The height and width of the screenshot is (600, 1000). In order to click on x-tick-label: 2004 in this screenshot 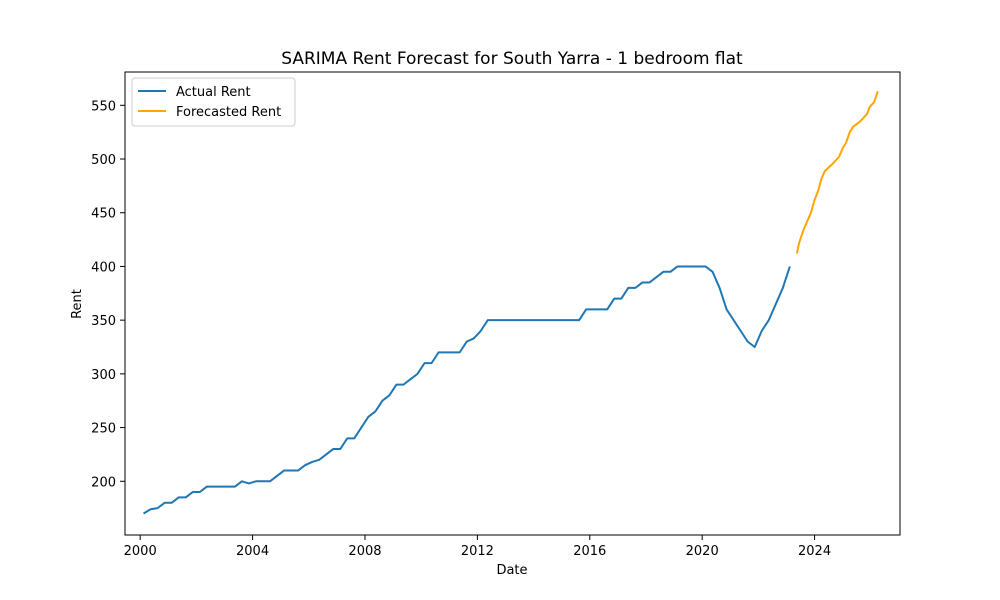, I will do `click(252, 551)`.